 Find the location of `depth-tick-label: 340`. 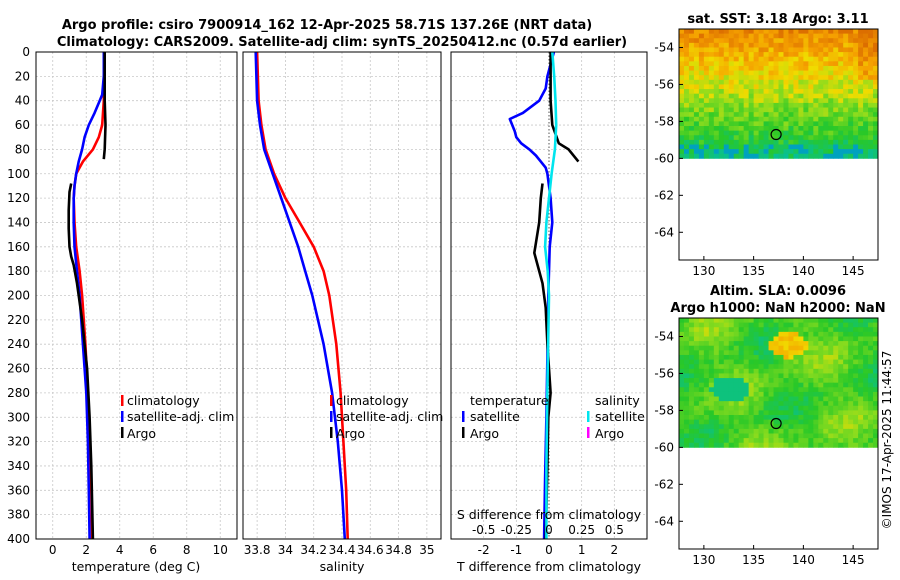

depth-tick-label: 340 is located at coordinates (18, 466).